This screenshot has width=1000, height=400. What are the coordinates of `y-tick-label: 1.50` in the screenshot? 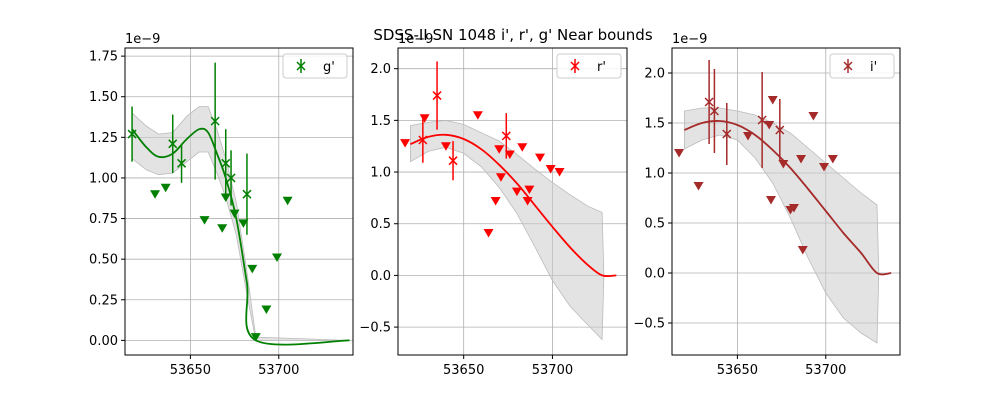 It's located at (103, 97).